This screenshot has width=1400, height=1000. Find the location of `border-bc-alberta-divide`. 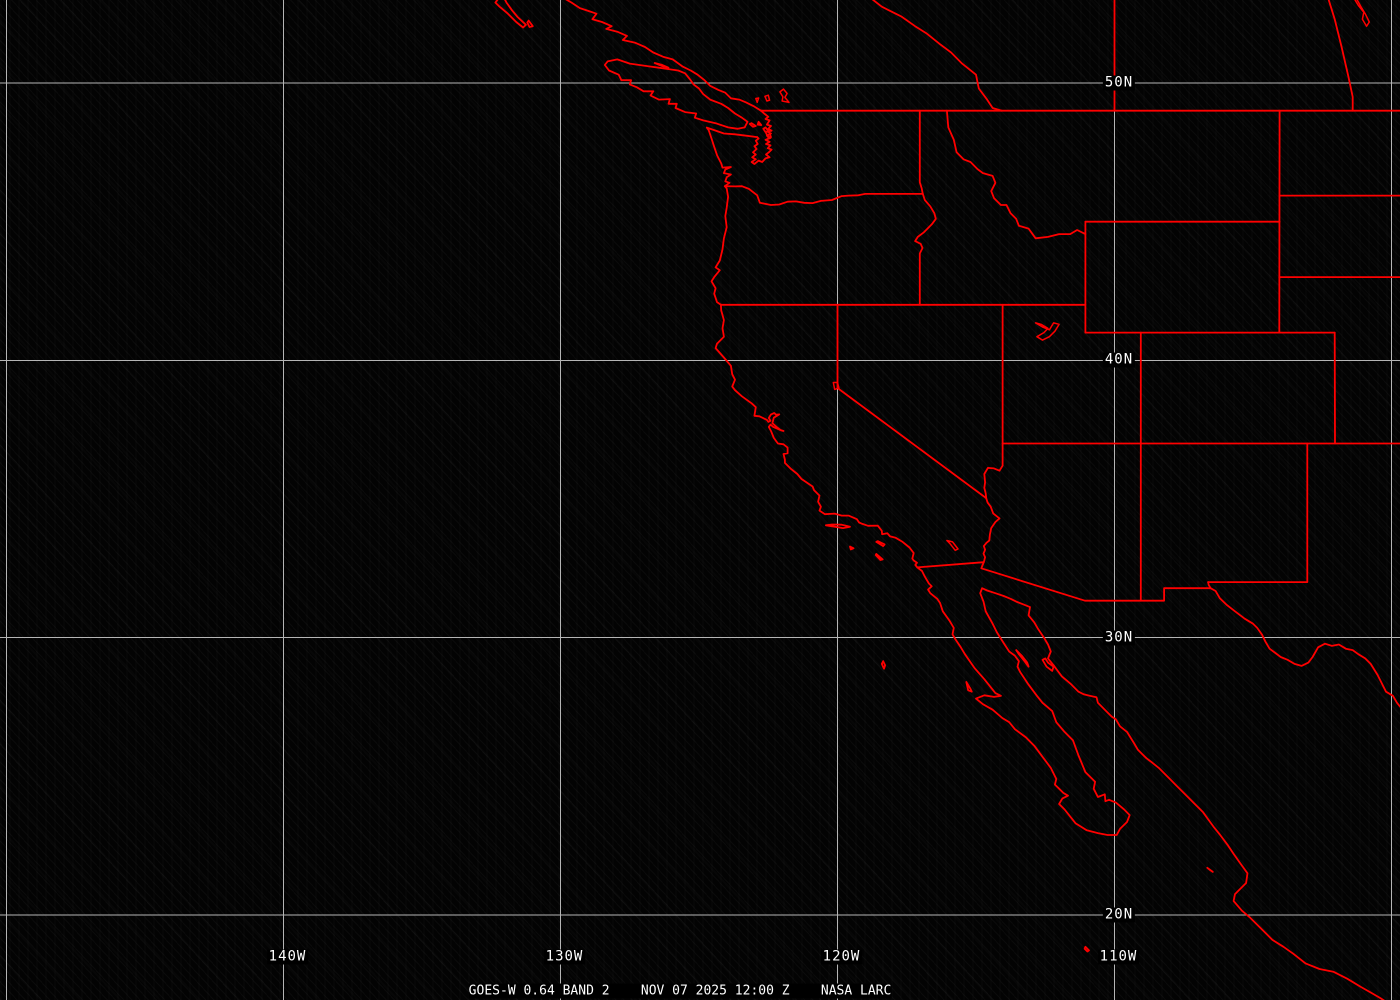

border-bc-alberta-divide is located at coordinates (937, 56).